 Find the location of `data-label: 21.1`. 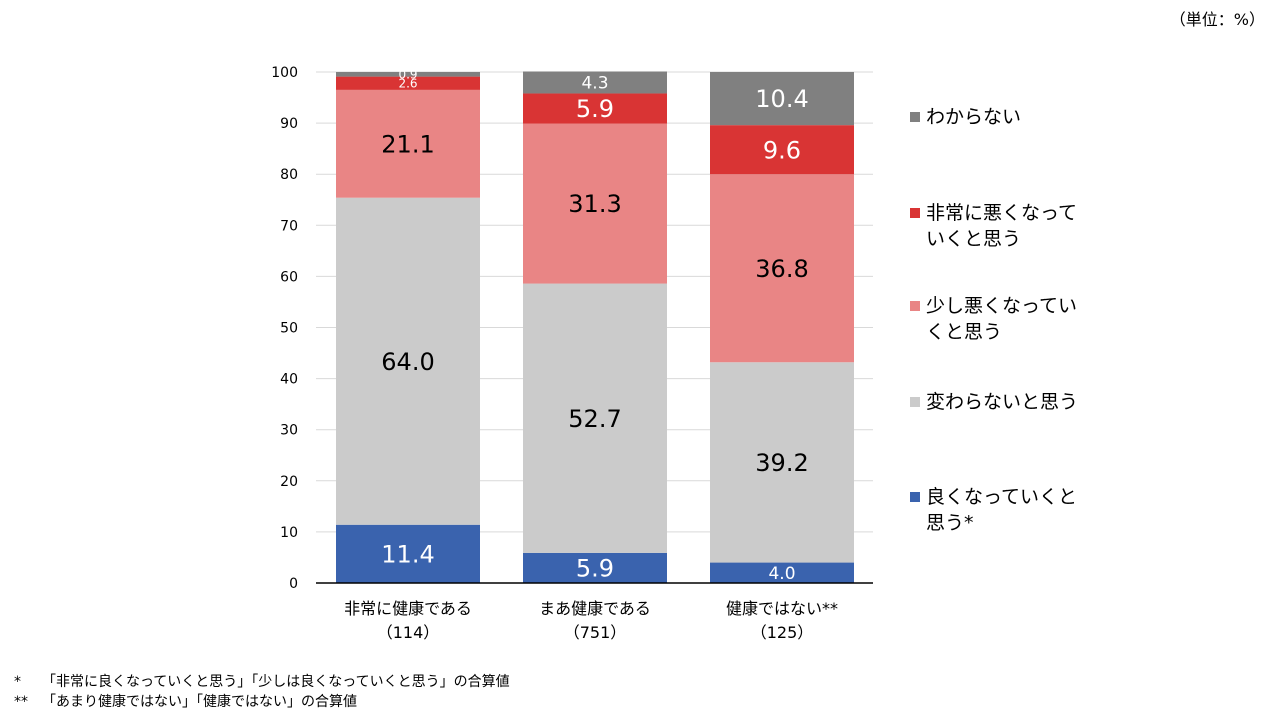

data-label: 21.1 is located at coordinates (407, 144).